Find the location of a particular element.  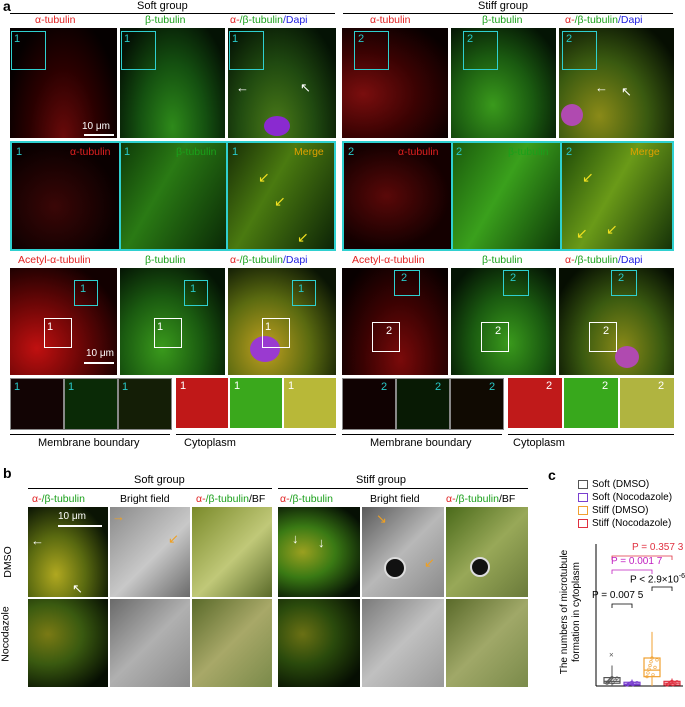

panel-a-letter: a is located at coordinates (7, 7).